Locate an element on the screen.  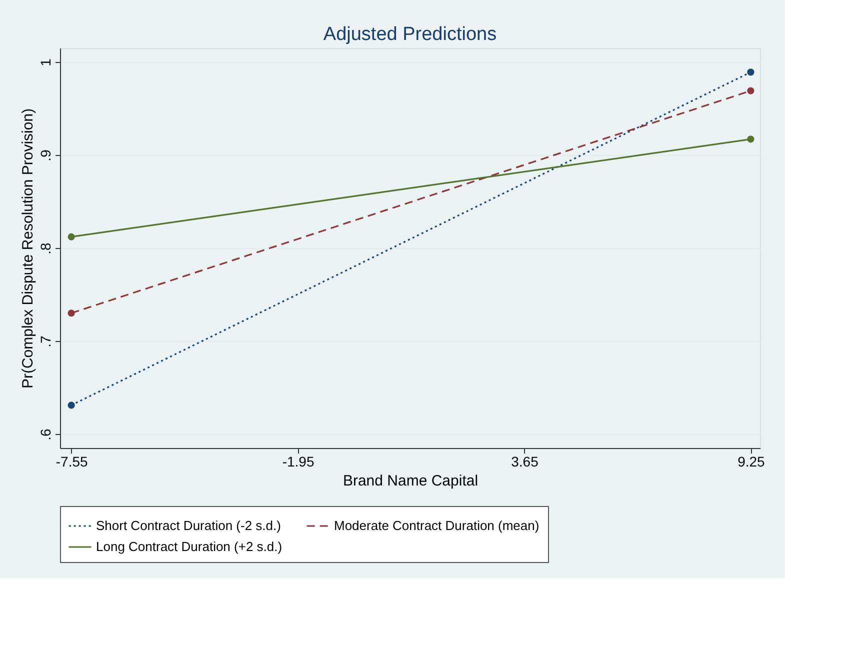
y-axis-title: Pr(Complex Dispute Resolution Provision) is located at coordinates (28, 248).